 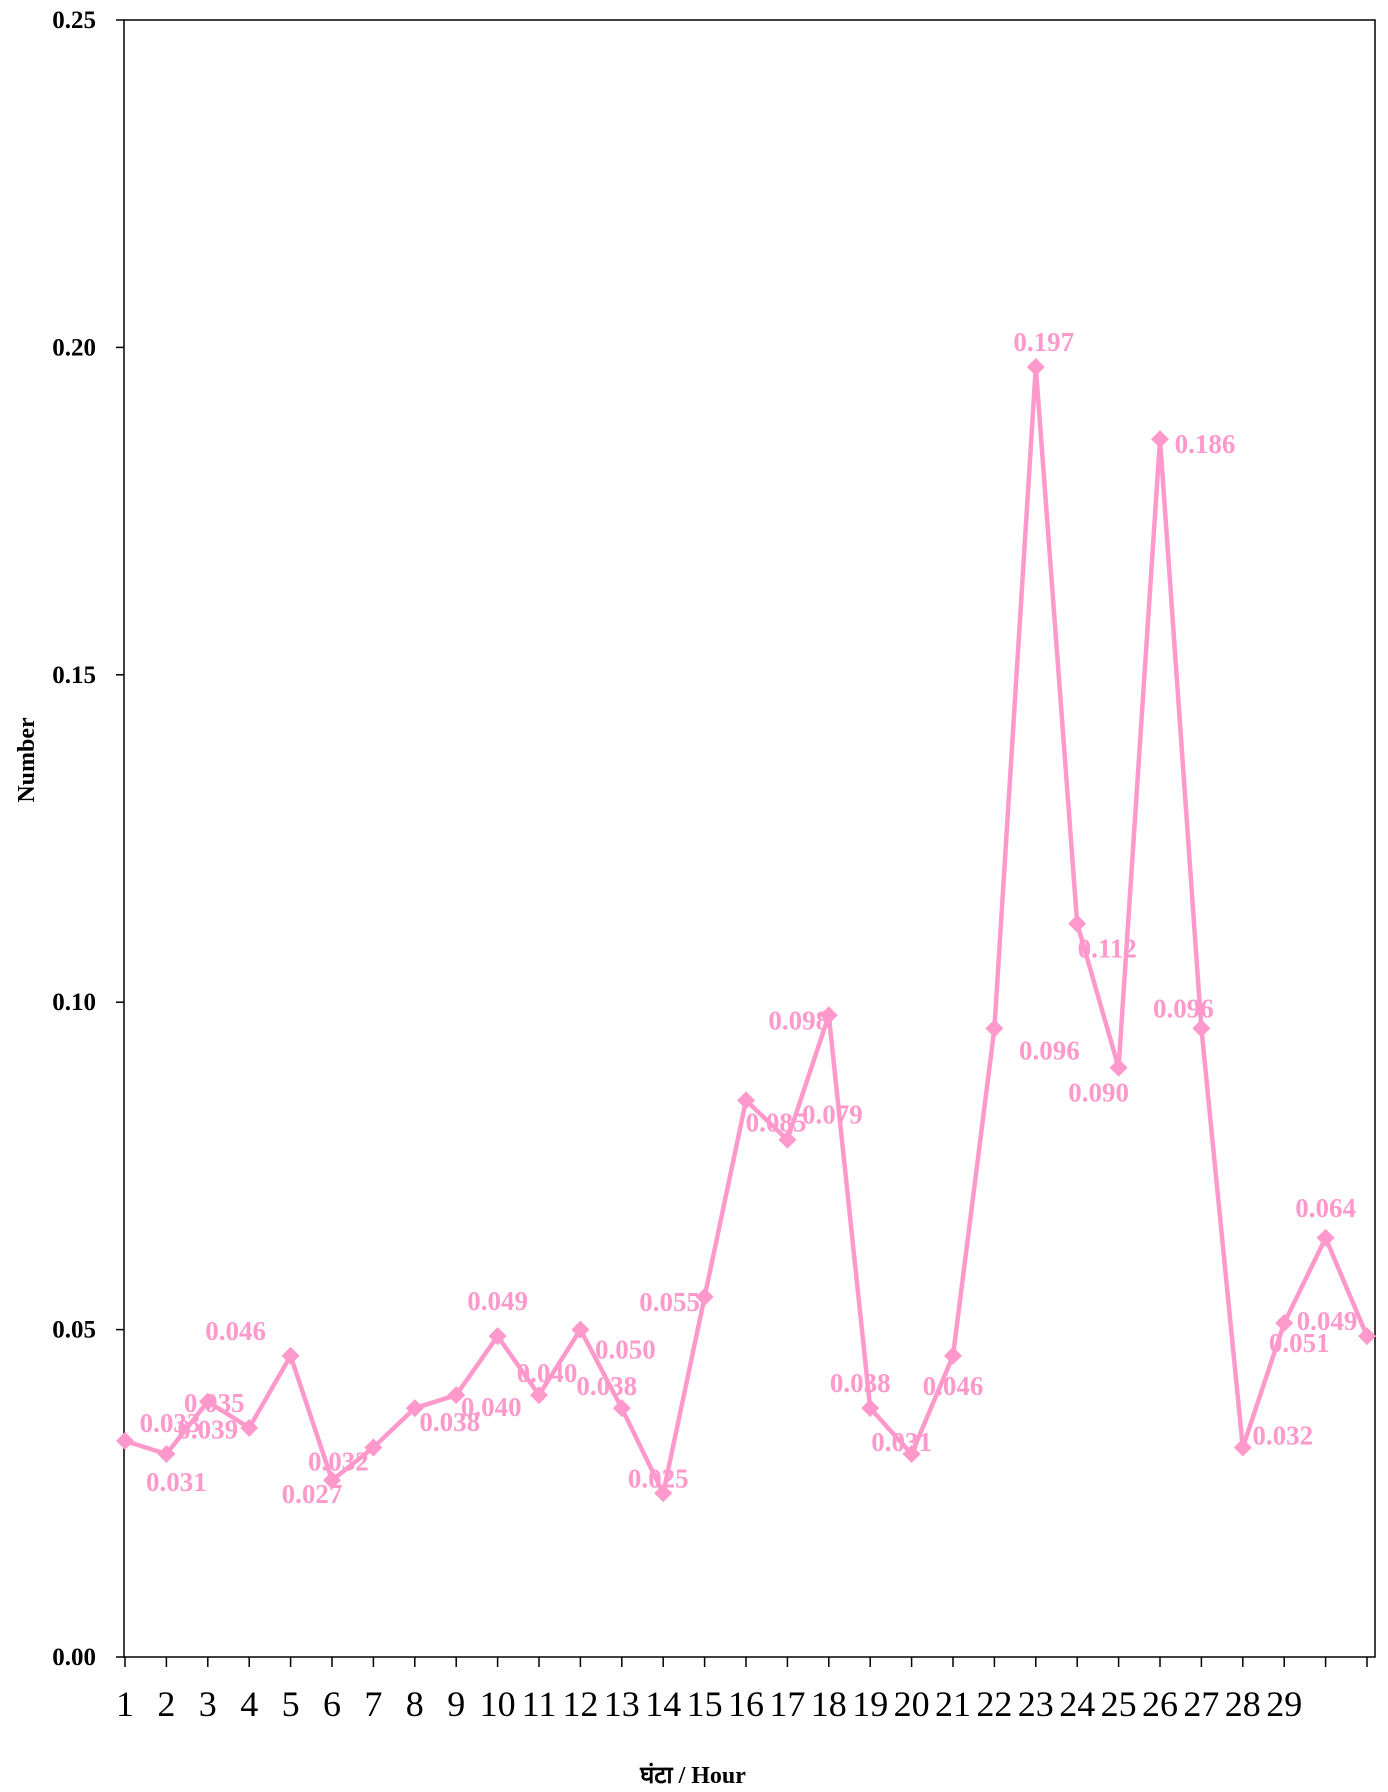 What do you see at coordinates (705, 1704) in the screenshot?
I see `x-tick-label: 15` at bounding box center [705, 1704].